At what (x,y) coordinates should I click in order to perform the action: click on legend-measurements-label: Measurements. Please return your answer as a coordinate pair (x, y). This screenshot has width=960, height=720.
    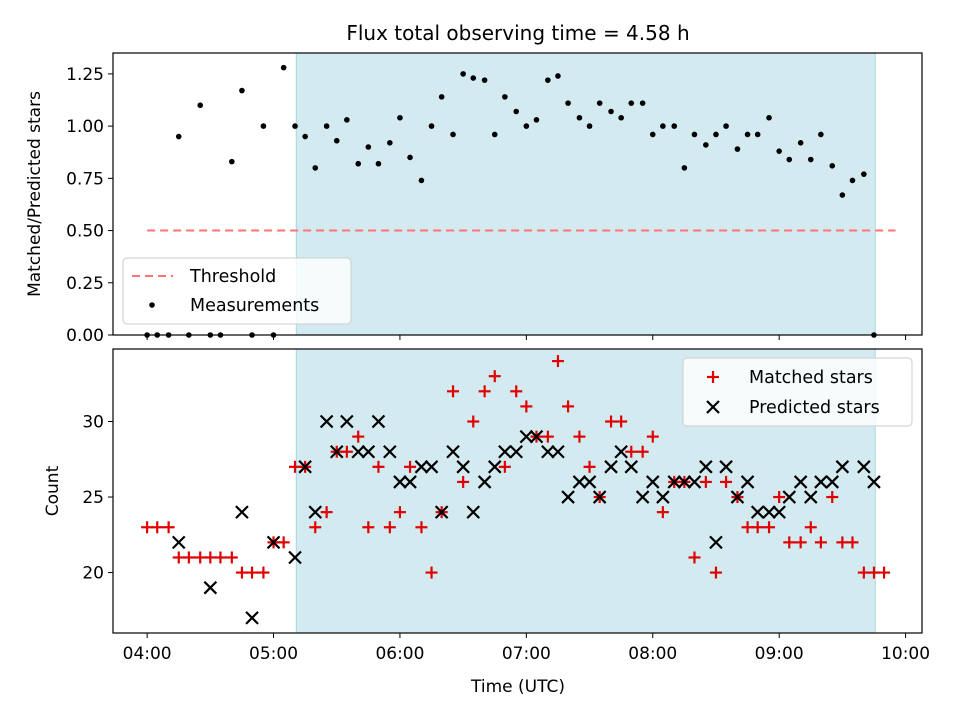
    Looking at the image, I should click on (254, 306).